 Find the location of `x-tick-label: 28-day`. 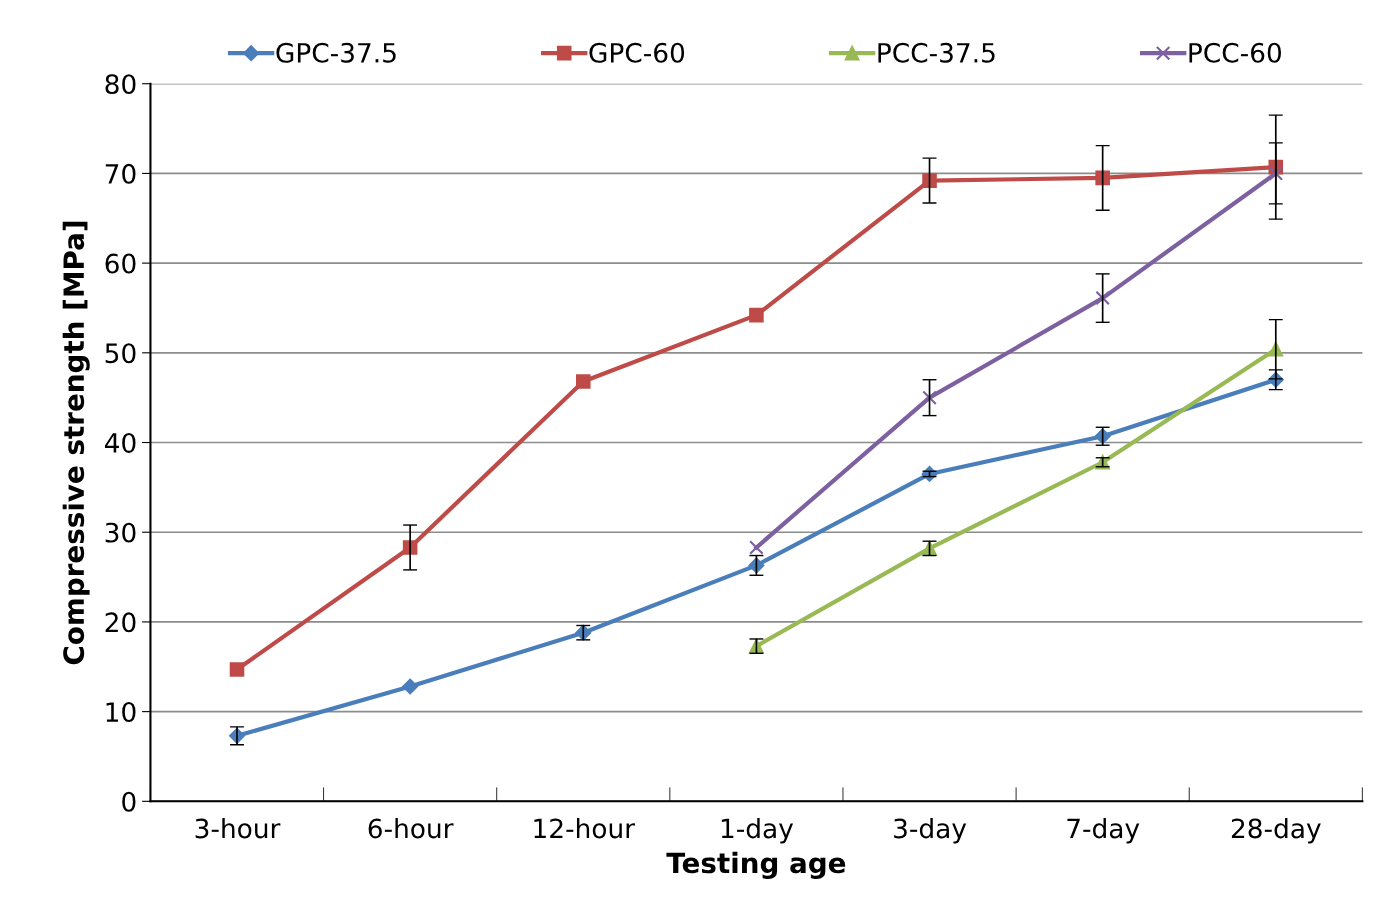

x-tick-label: 28-day is located at coordinates (1276, 830).